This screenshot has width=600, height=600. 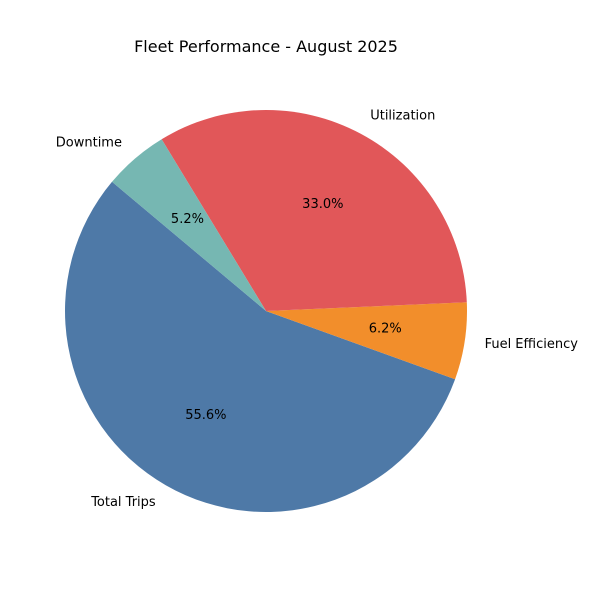 I want to click on slice-percent-fuel-efficiency: 6.2%, so click(x=385, y=329).